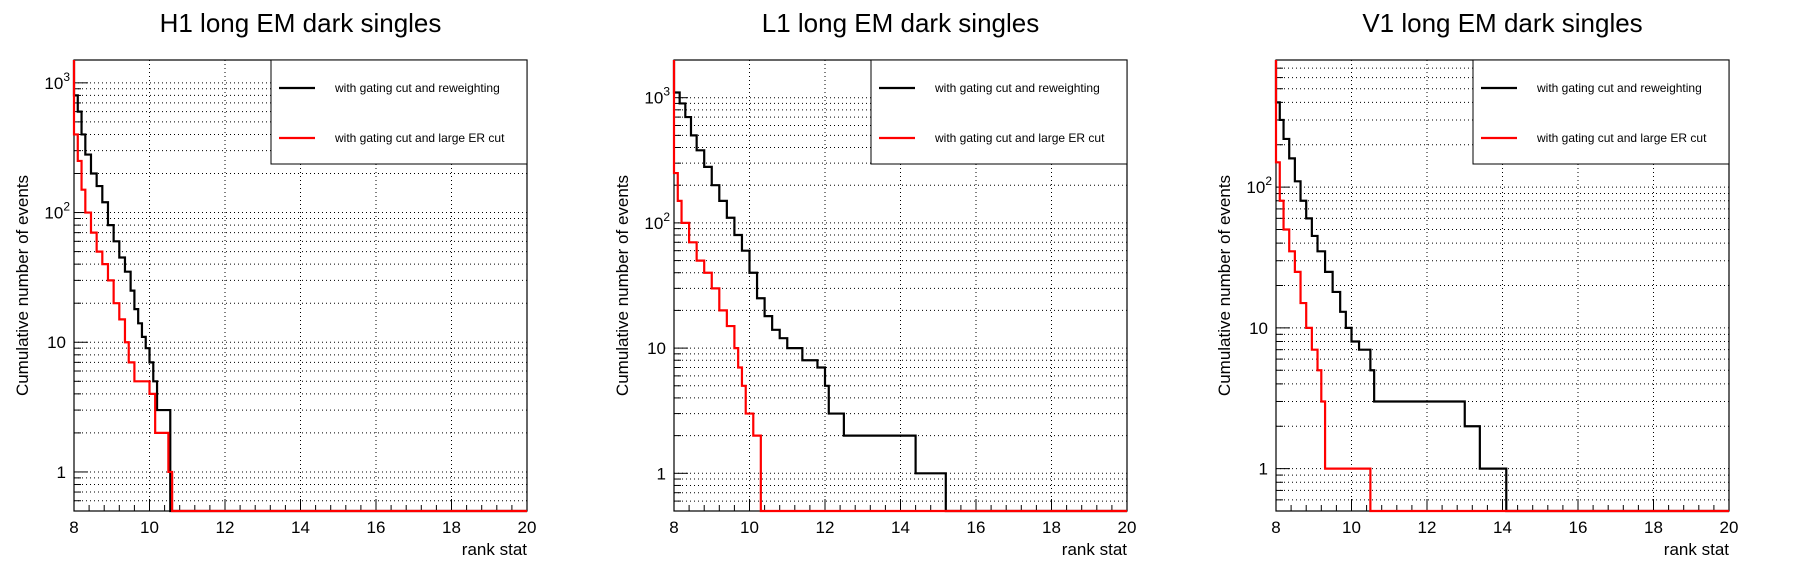 Image resolution: width=1798 pixels, height=581 pixels. I want to click on chart-title: H1 long EM dark singles, so click(301, 23).